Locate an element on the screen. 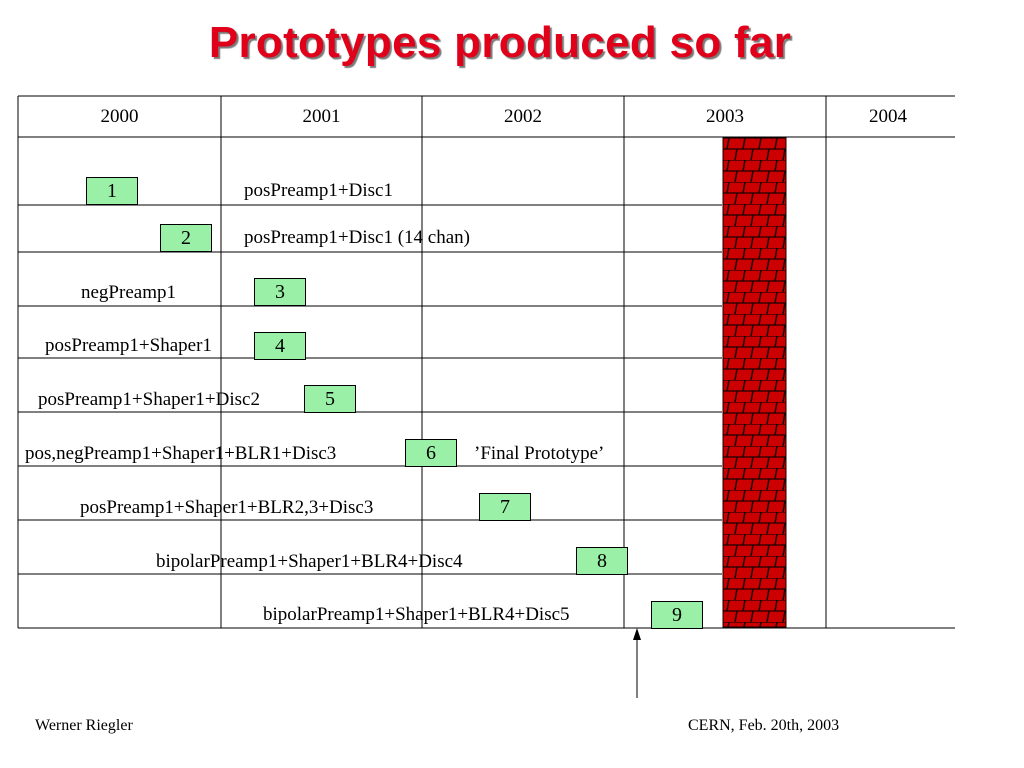 The image size is (1024, 768). arrow-up-icon is located at coordinates (637, 663).